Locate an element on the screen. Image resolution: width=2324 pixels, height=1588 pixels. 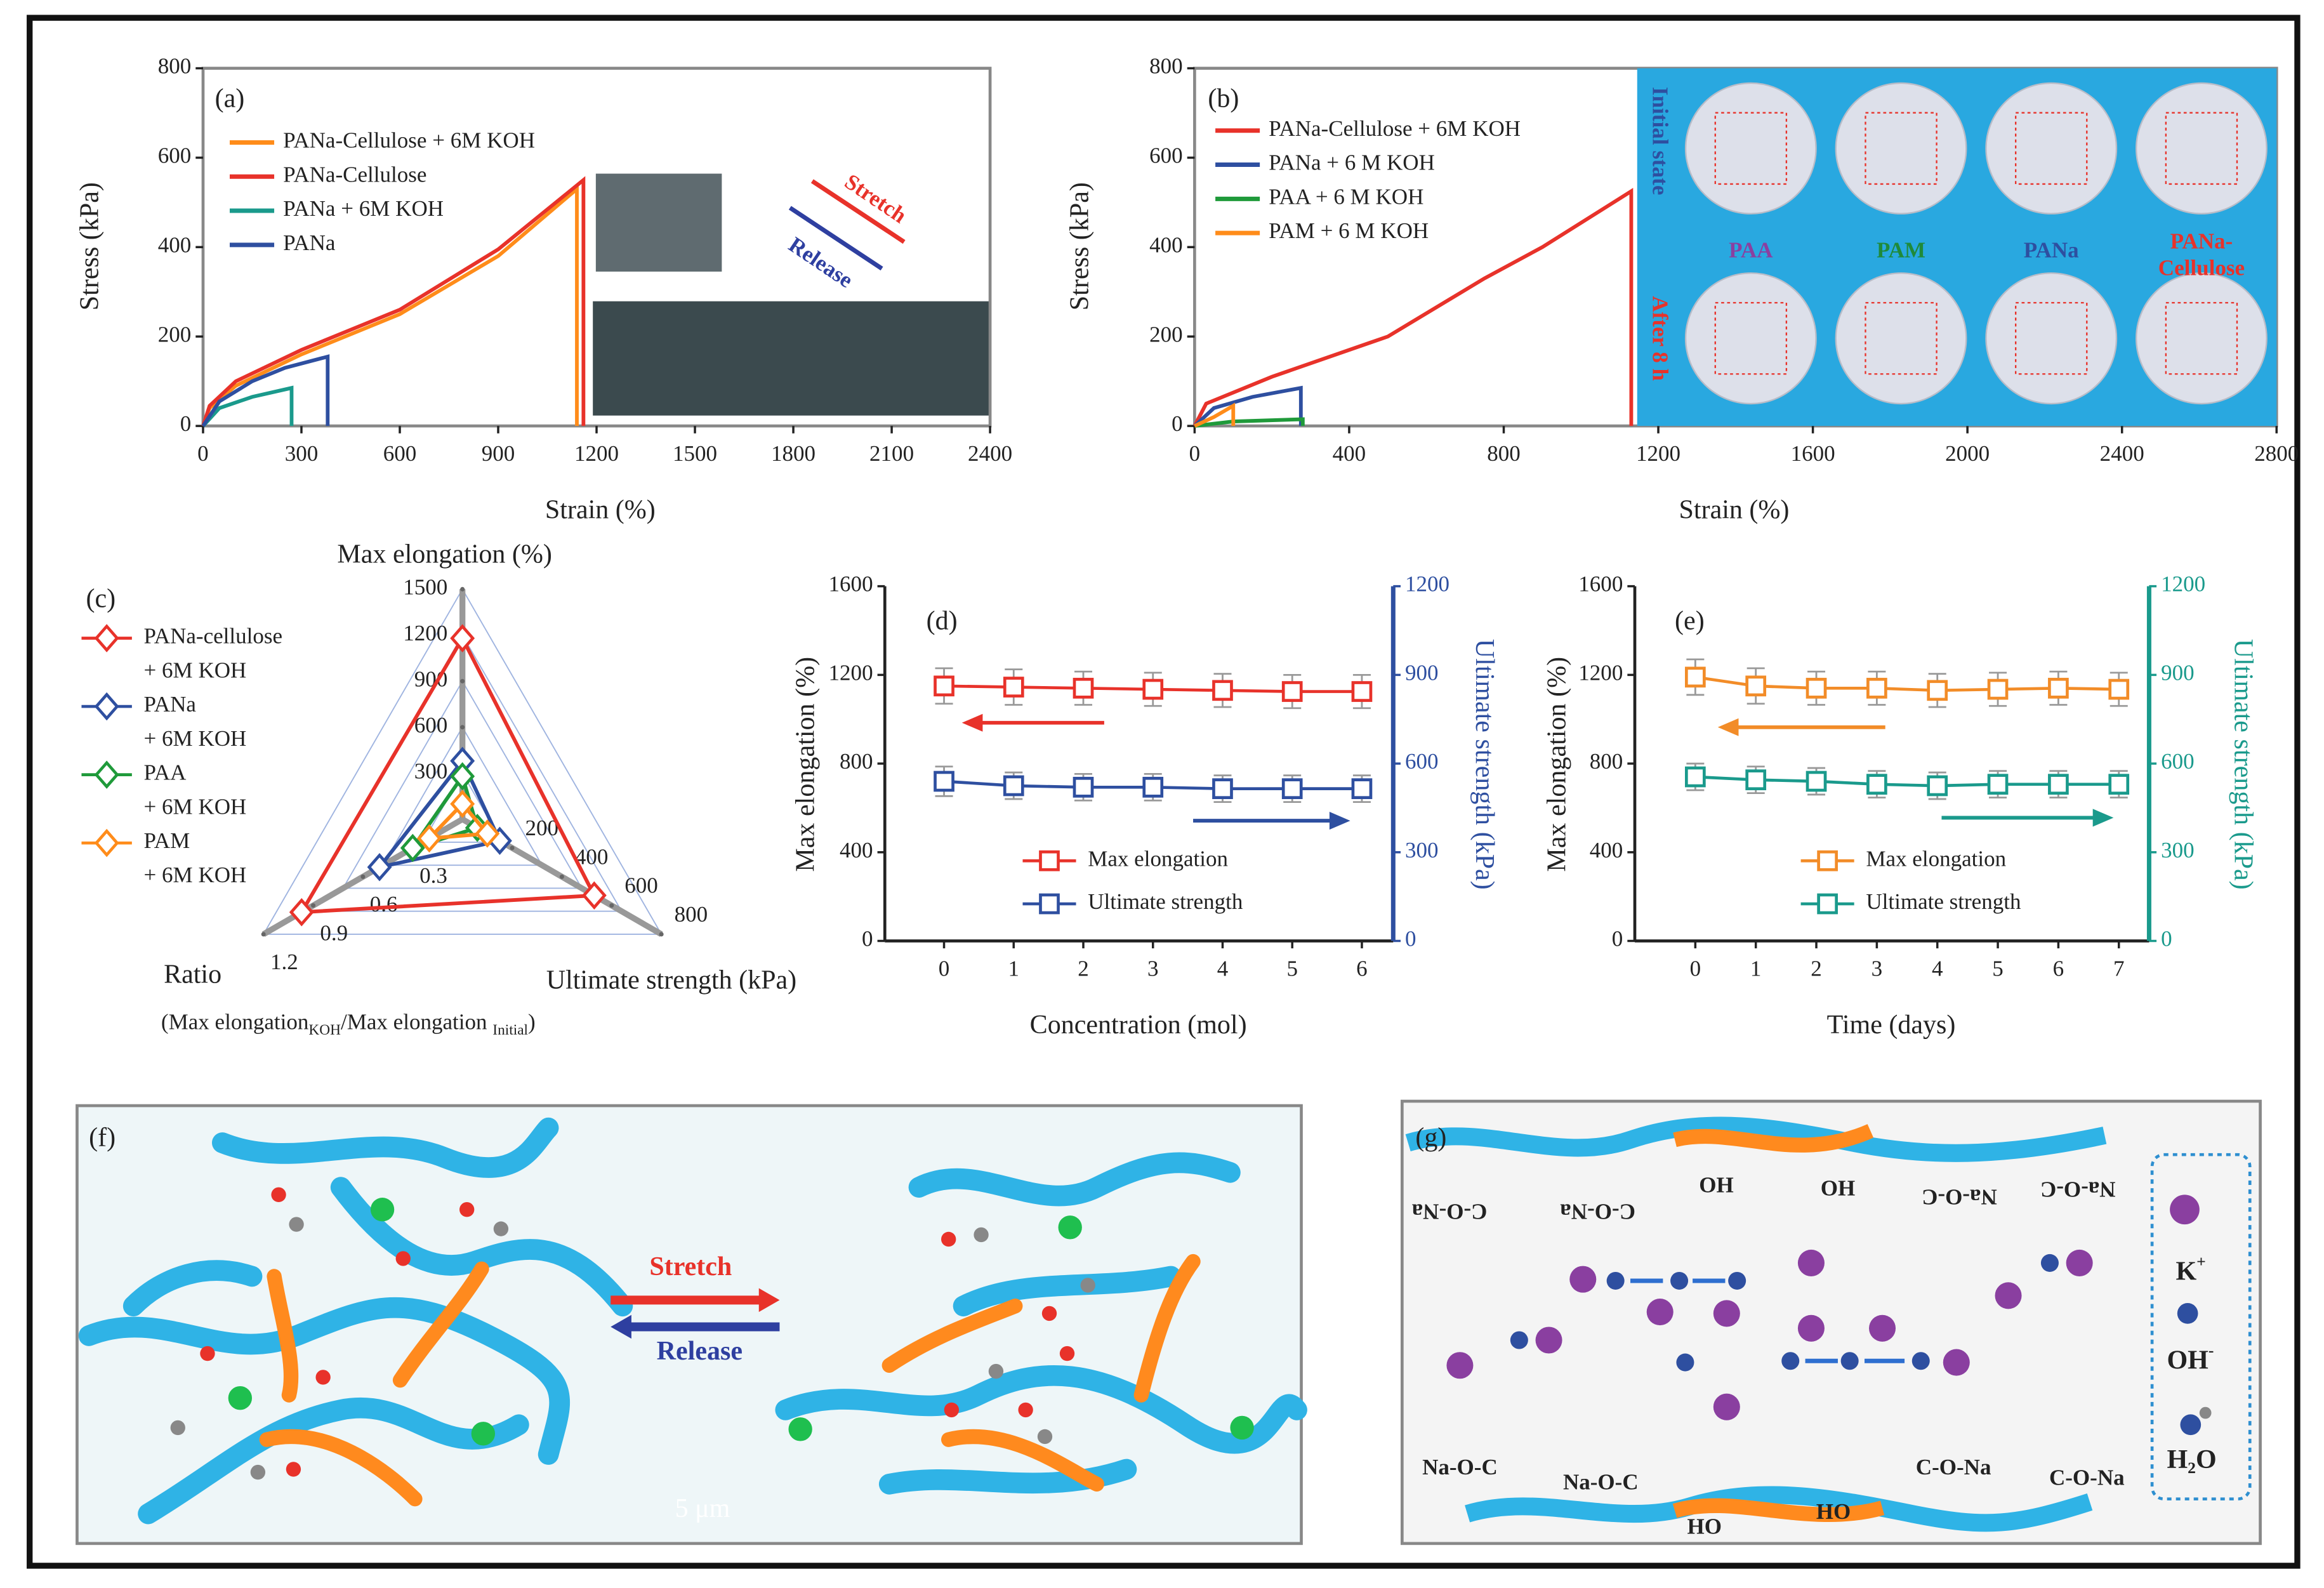
release-label: Release is located at coordinates (700, 1351).